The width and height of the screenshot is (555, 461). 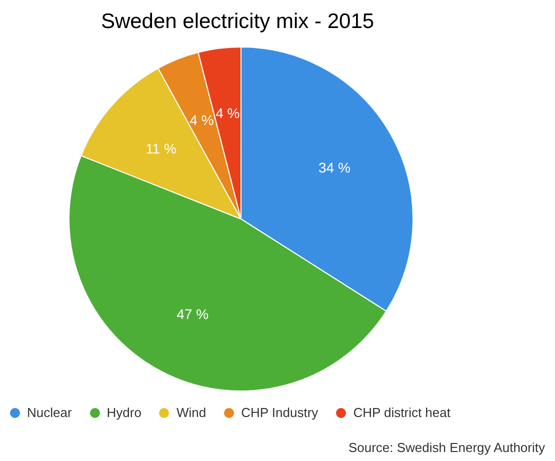 I want to click on data-label: 47 %, so click(x=192, y=314).